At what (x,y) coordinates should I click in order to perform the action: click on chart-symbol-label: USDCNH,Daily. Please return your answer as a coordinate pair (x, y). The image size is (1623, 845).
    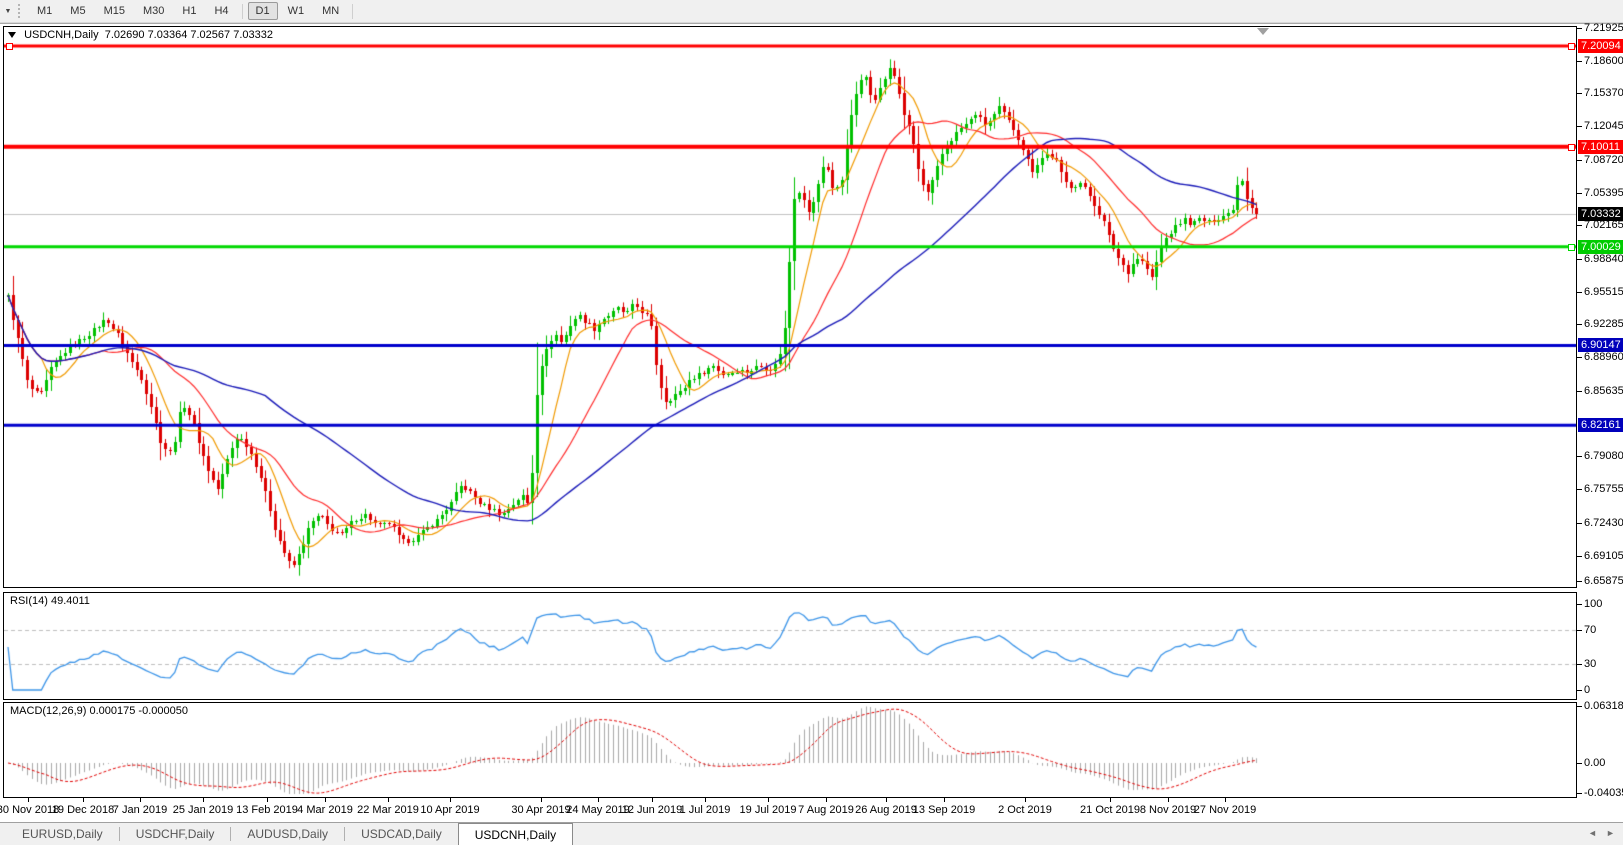
    Looking at the image, I should click on (61, 35).